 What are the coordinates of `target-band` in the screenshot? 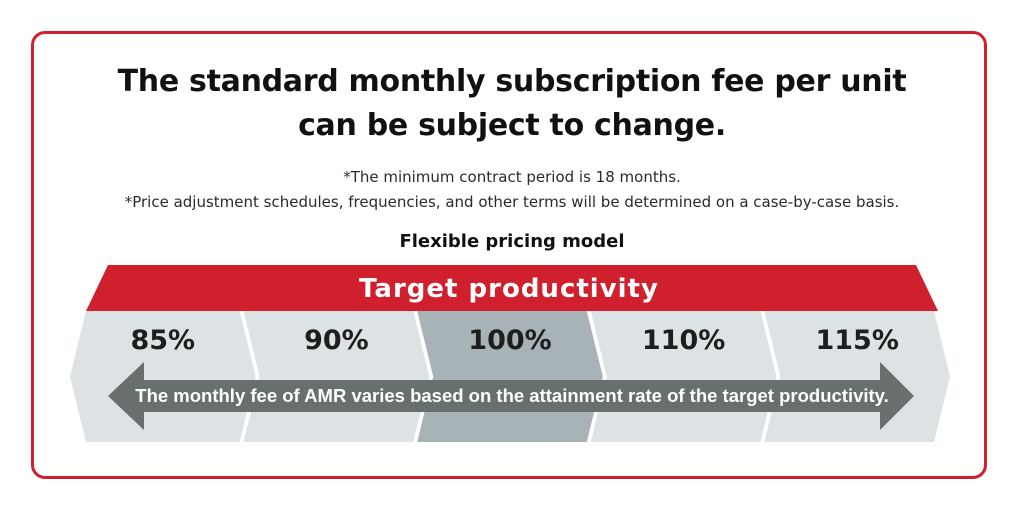 It's located at (512, 288).